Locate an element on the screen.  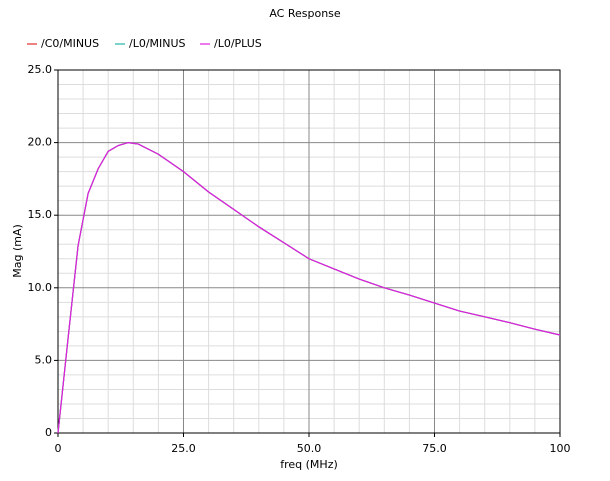
legend-label: /L0/PLUS is located at coordinates (238, 43).